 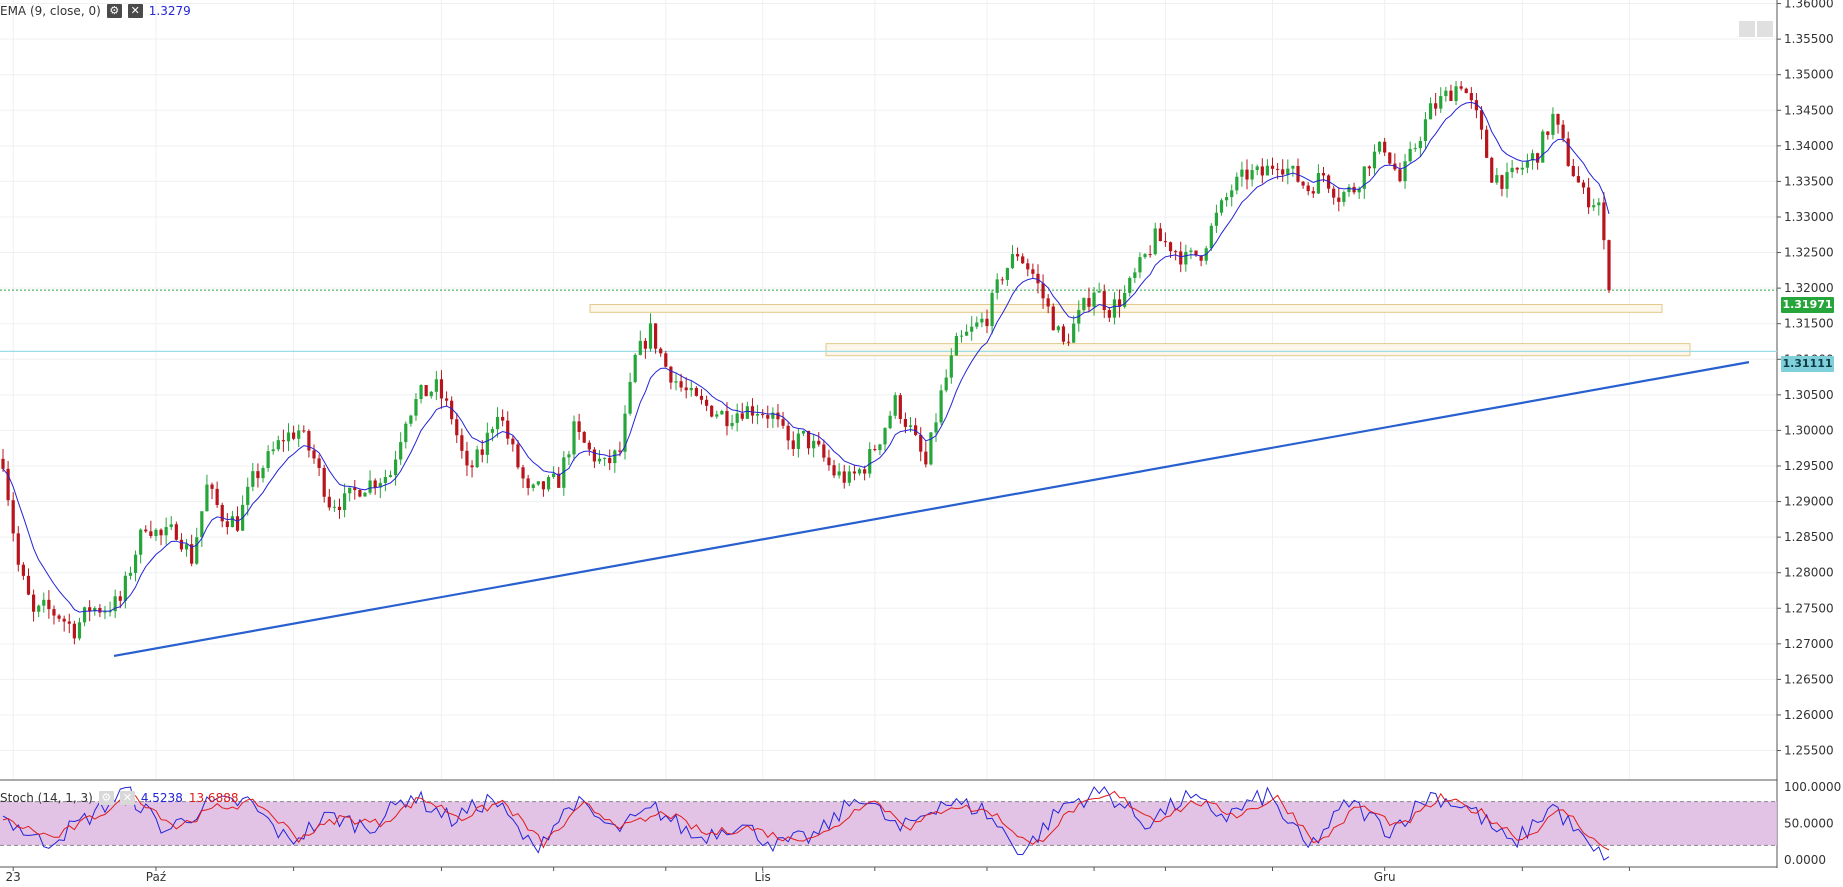 What do you see at coordinates (1809, 679) in the screenshot?
I see `y-tick-label: 1.26500` at bounding box center [1809, 679].